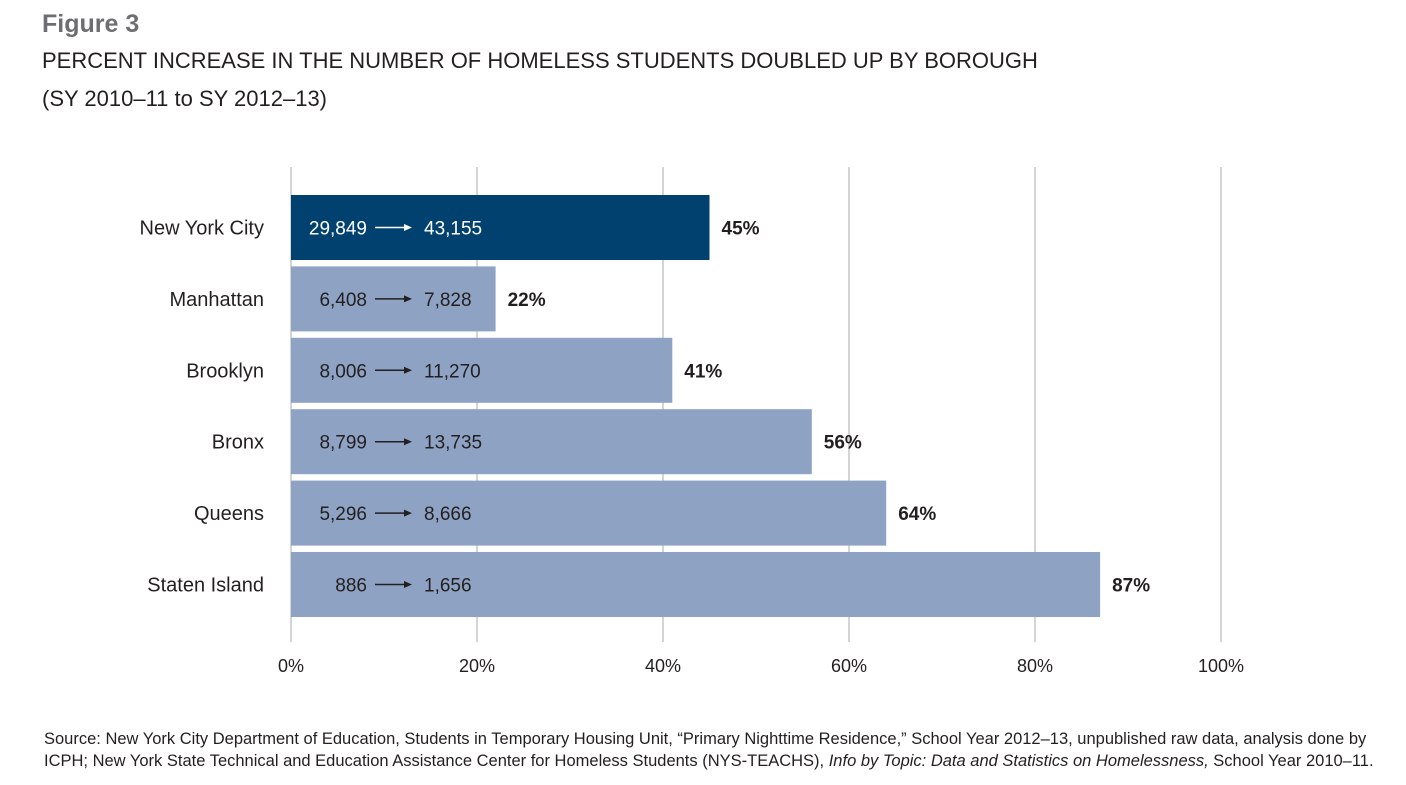  Describe the element at coordinates (343, 371) in the screenshot. I see `start-count-label: 8,006` at that location.